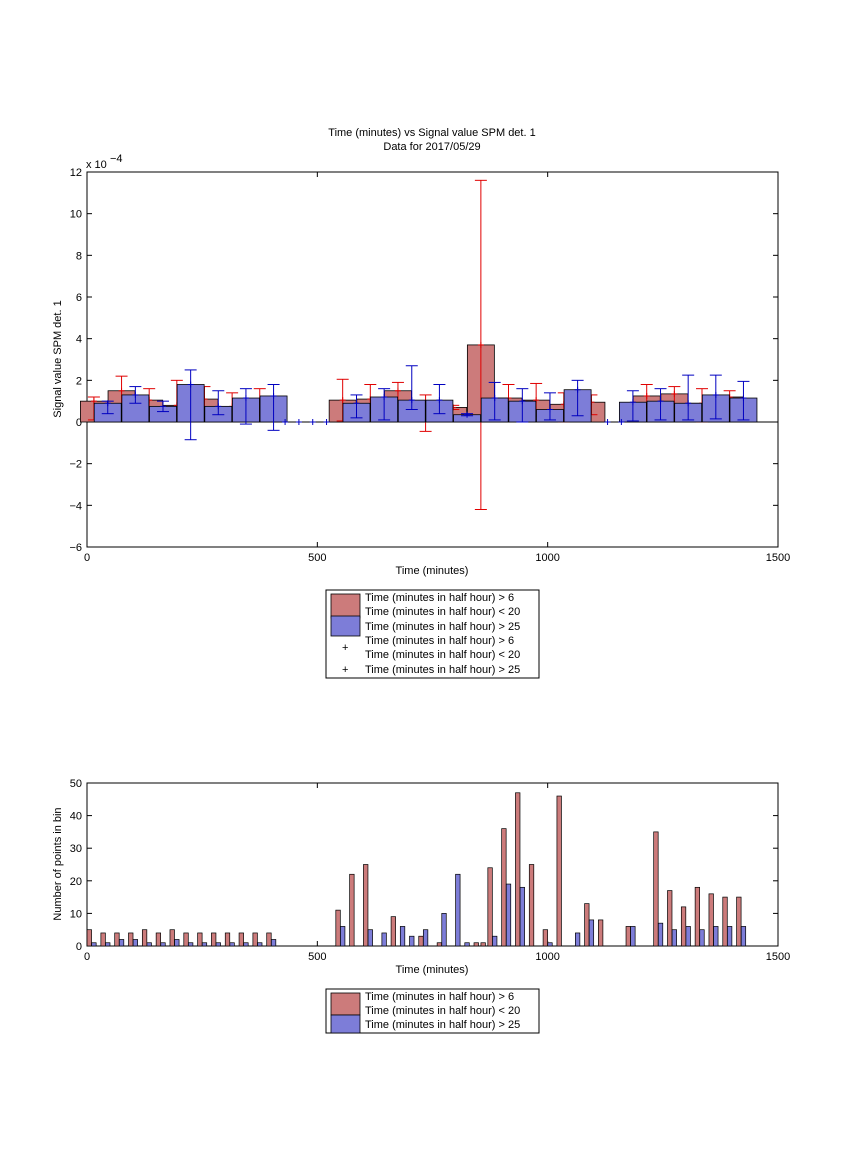 The height and width of the screenshot is (1152, 864). What do you see at coordinates (75, 506) in the screenshot?
I see `y-tick-label: −4` at bounding box center [75, 506].